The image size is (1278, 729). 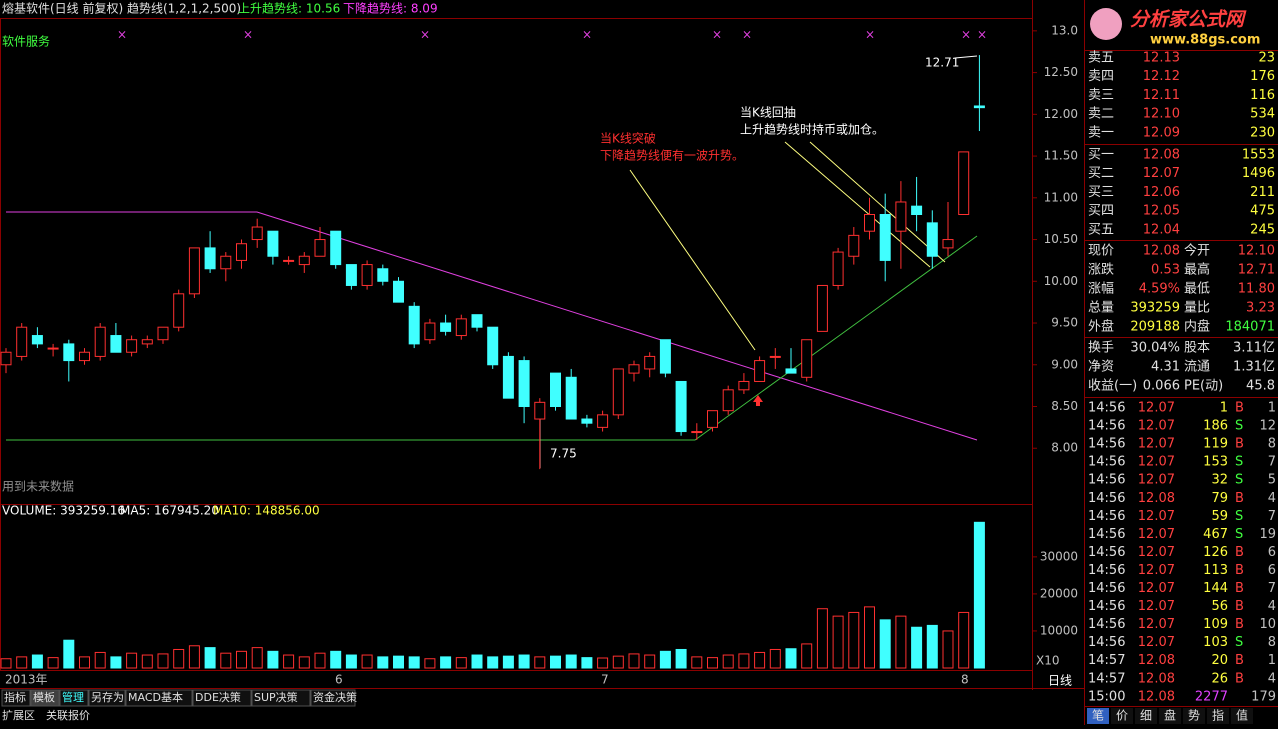 What do you see at coordinates (628, 138) in the screenshot?
I see `annotation: 当K线突破` at bounding box center [628, 138].